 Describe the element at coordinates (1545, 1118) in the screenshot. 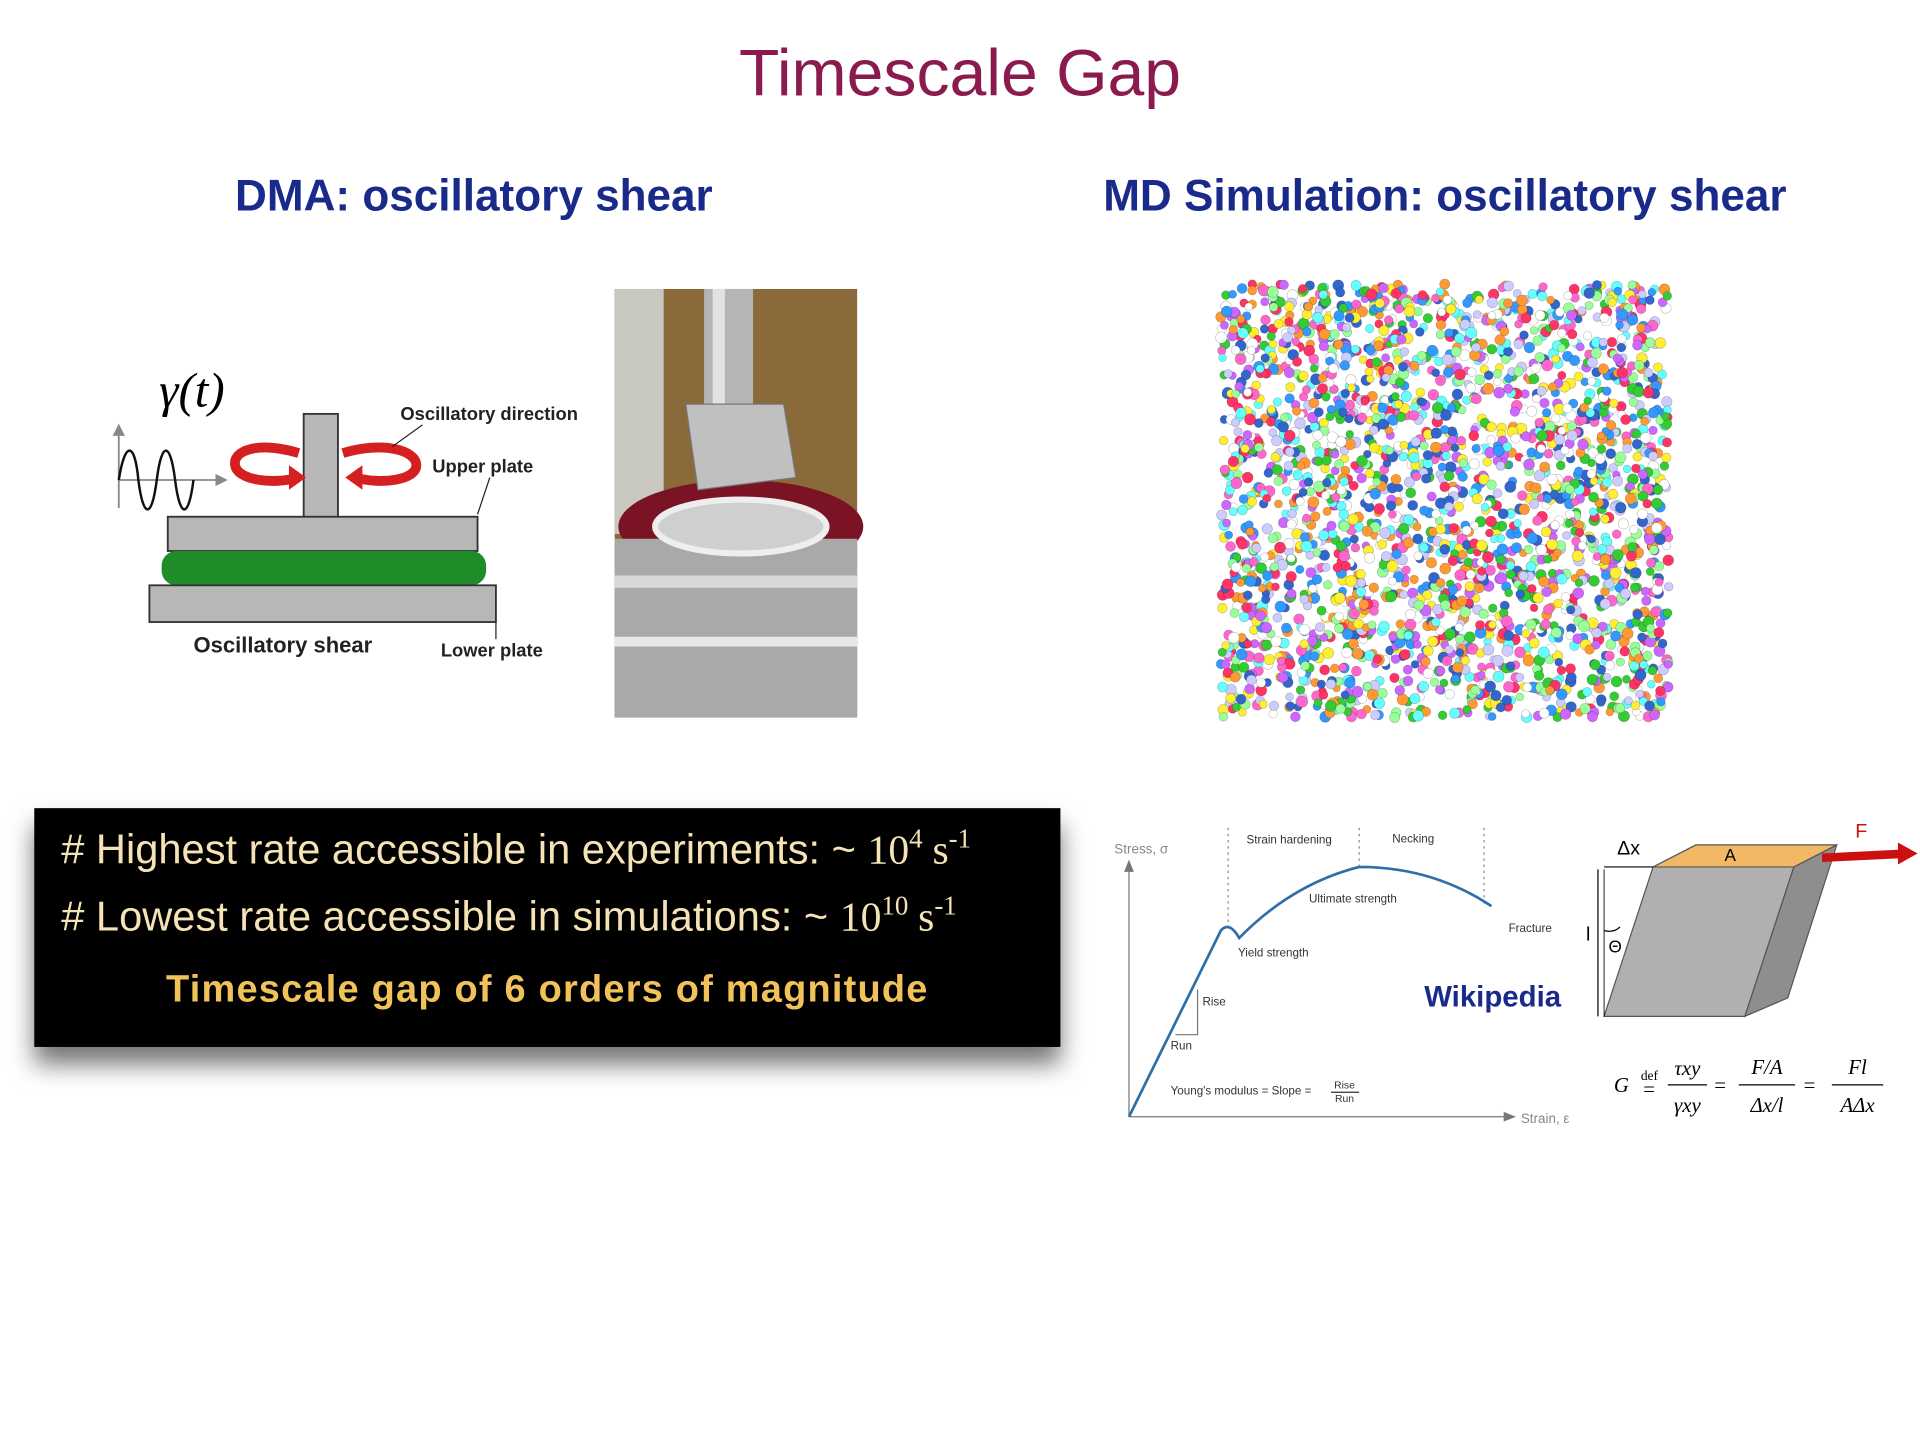

I see `axis-label: Strain, ε` at that location.